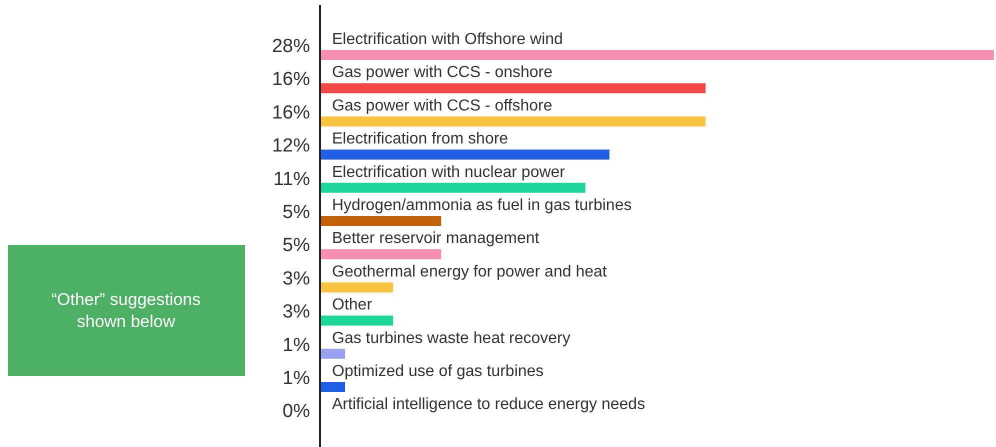  I want to click on y-tick-label: Gas power with CCS - offshore, so click(442, 105).